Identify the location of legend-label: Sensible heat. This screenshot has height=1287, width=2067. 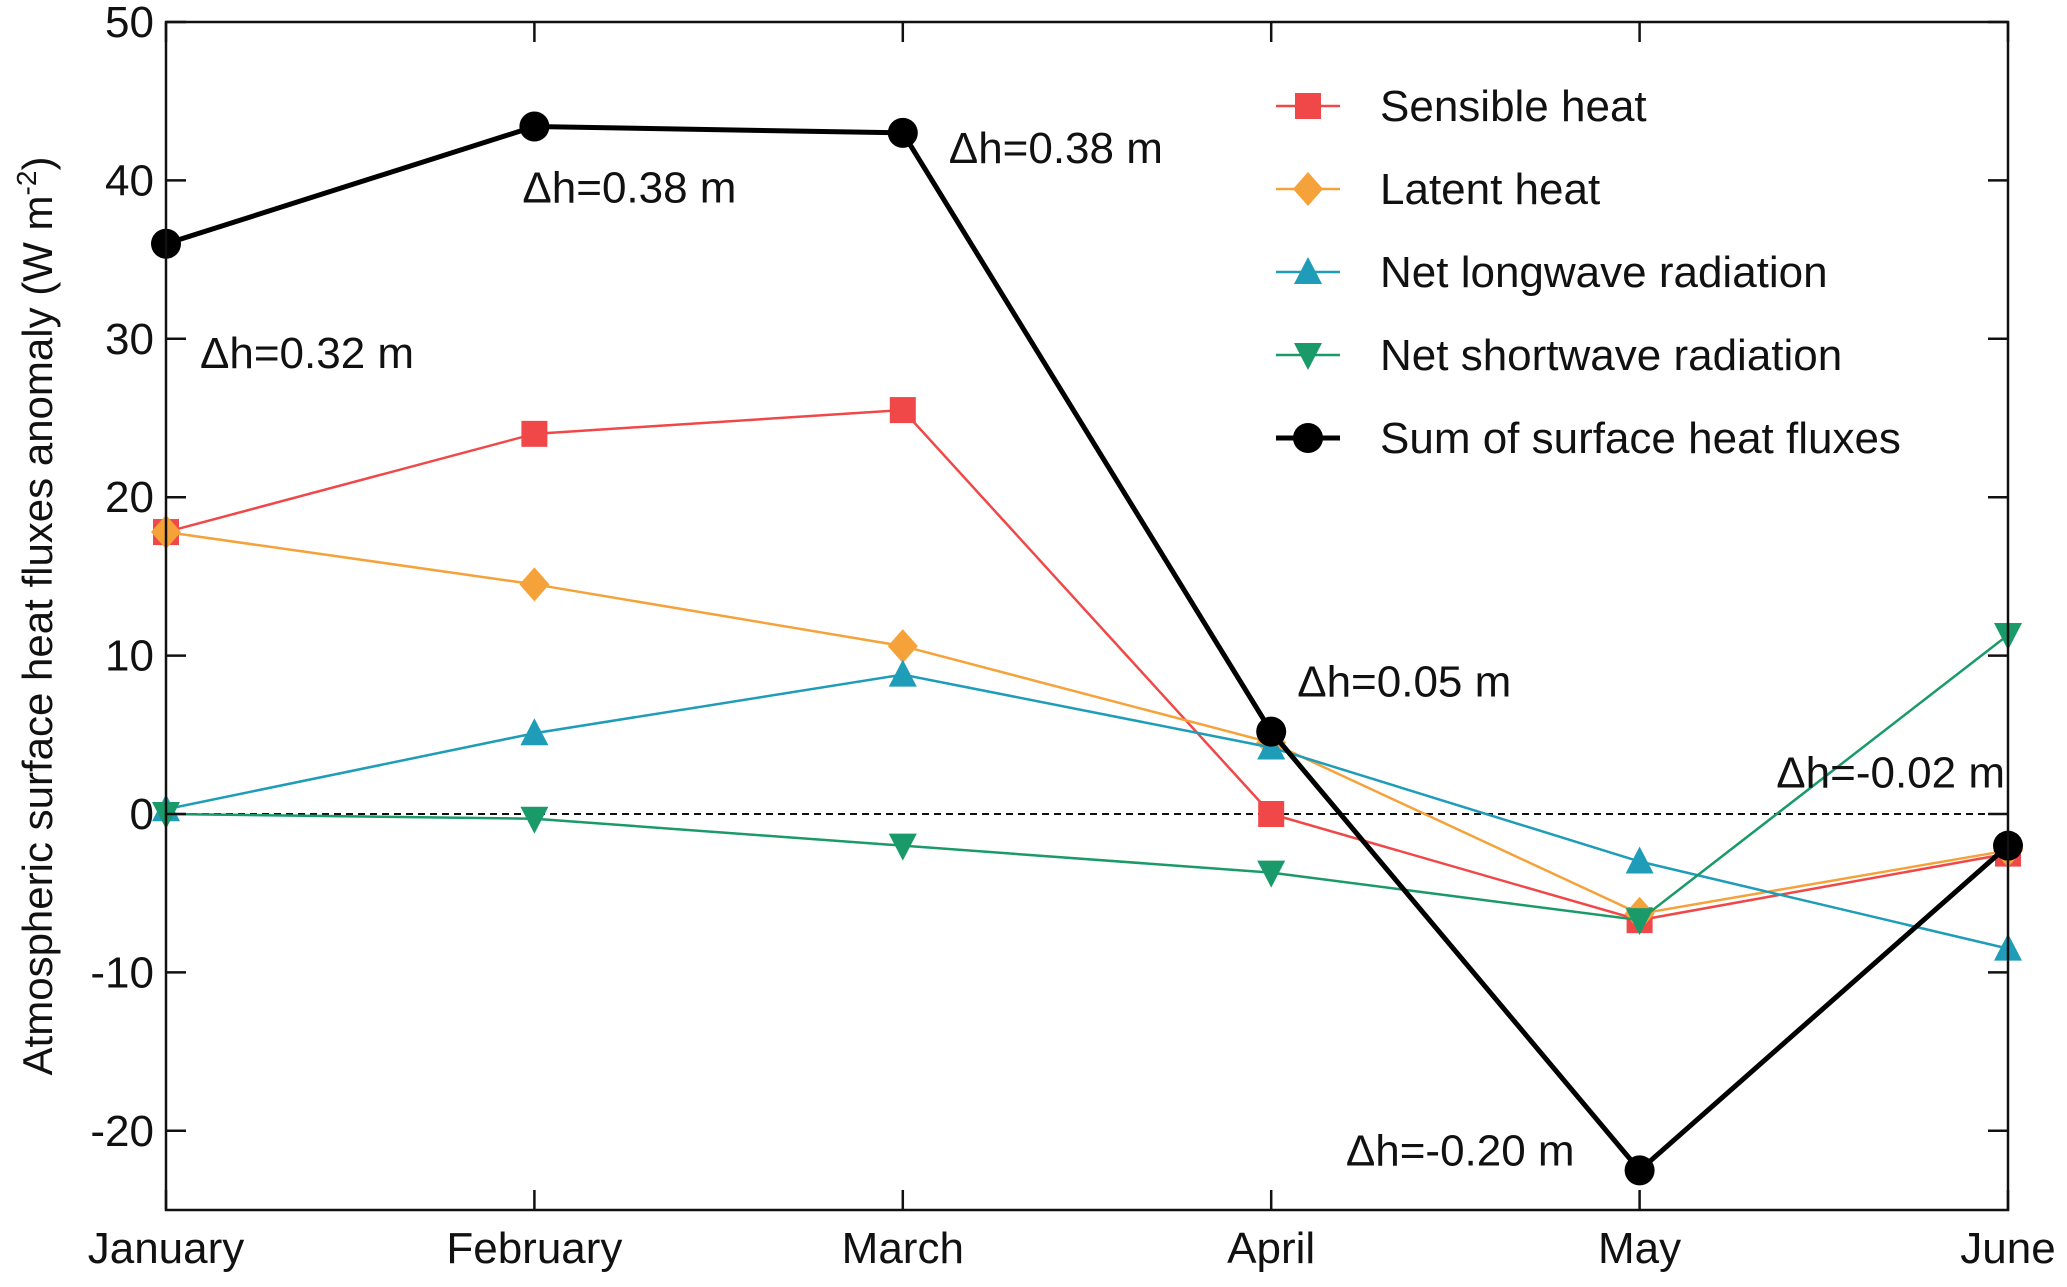
(1513, 106).